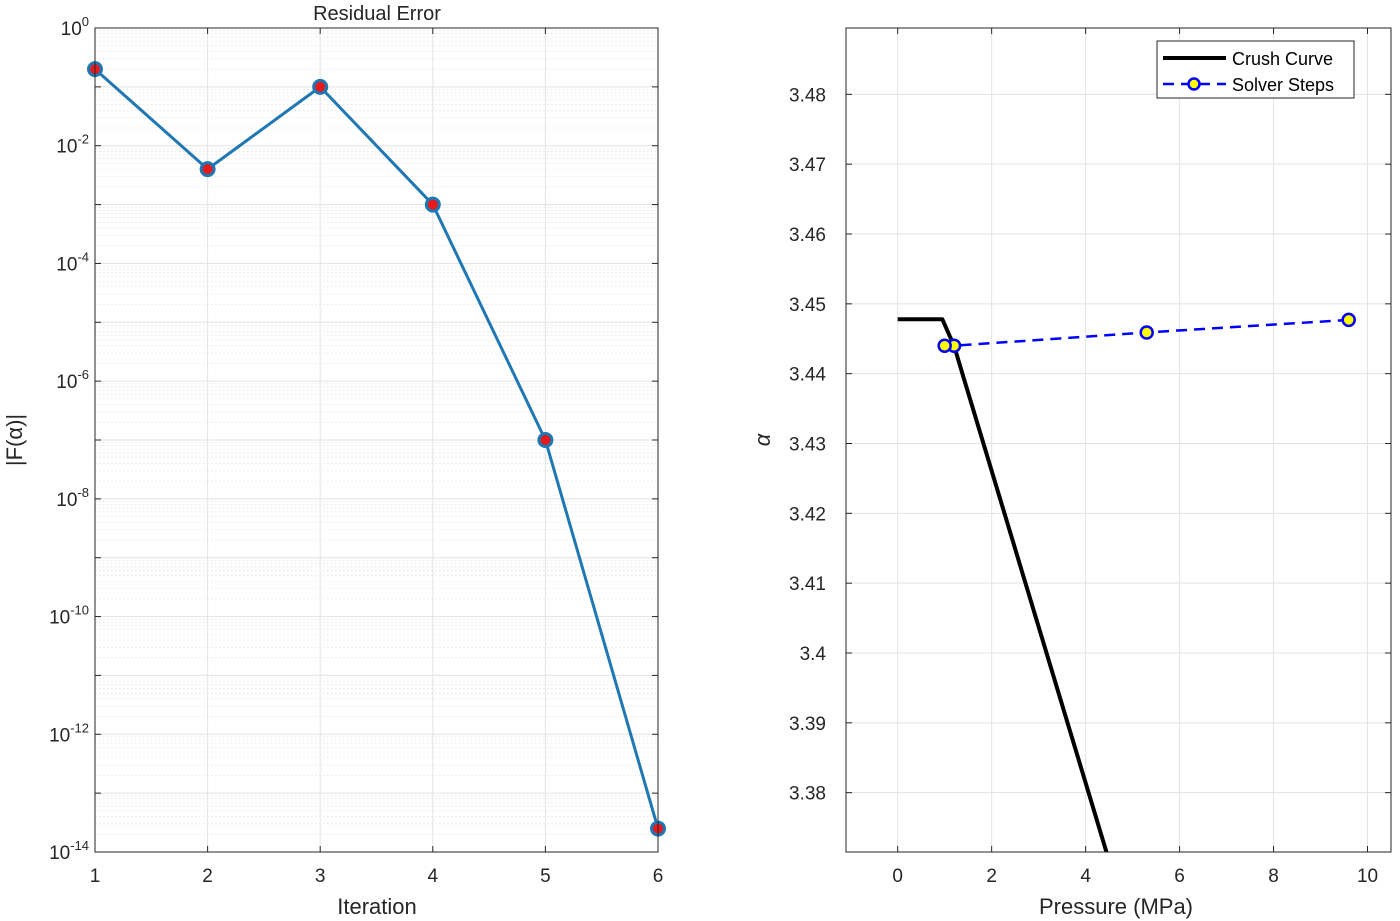 Image resolution: width=1400 pixels, height=921 pixels. I want to click on y-tick-label: 3.4, so click(813, 654).